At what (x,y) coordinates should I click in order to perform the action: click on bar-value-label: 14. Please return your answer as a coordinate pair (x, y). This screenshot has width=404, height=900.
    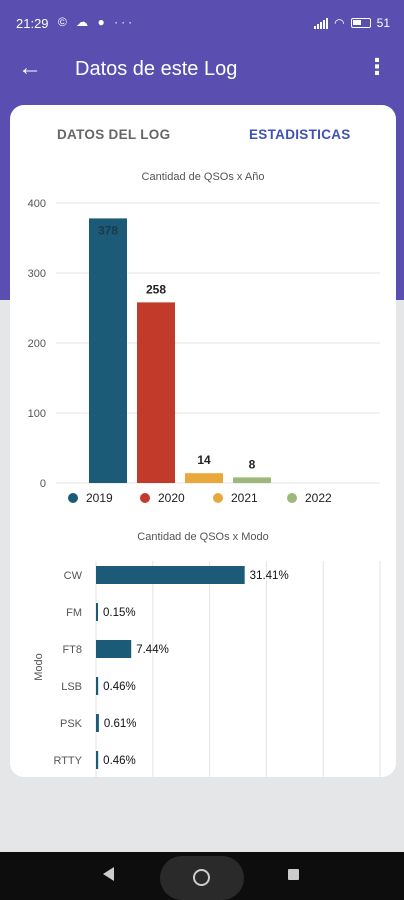
    Looking at the image, I should click on (204, 460).